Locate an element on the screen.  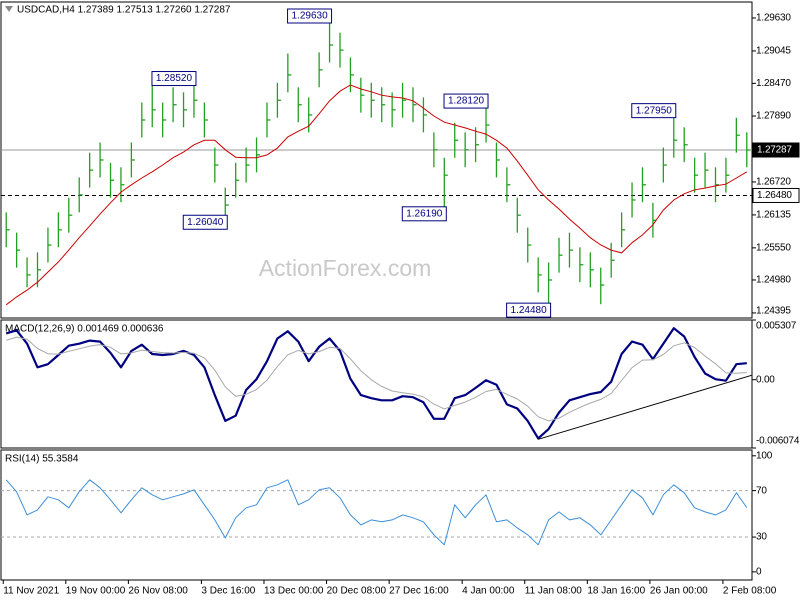
rsi-title: RSI(14) 55.3584 is located at coordinates (42, 459).